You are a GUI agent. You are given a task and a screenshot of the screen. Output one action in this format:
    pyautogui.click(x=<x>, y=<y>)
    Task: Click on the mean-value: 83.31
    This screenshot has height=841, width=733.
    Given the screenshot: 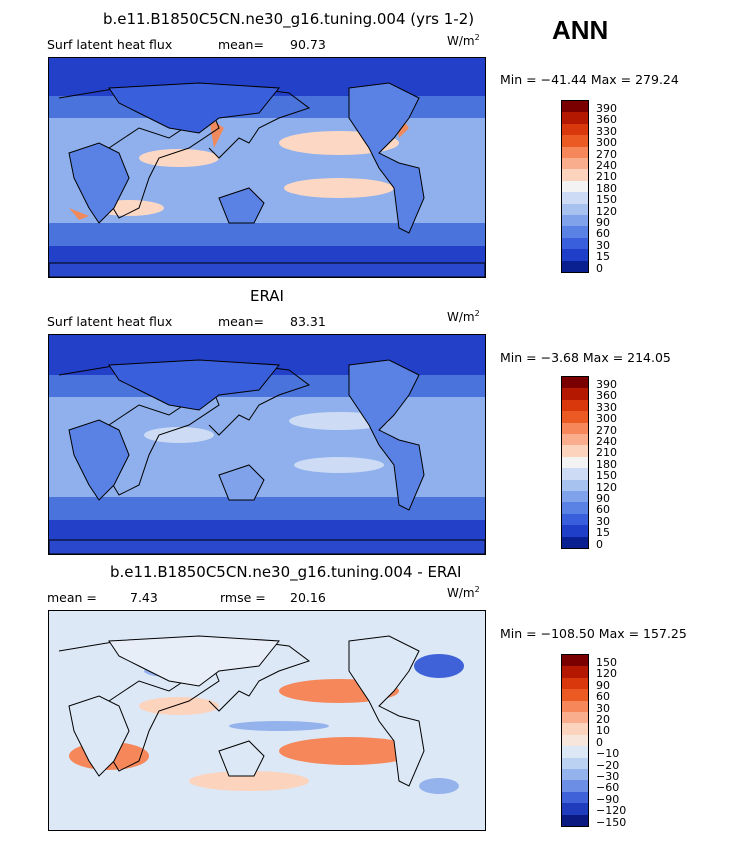 What is the action you would take?
    pyautogui.click(x=308, y=321)
    